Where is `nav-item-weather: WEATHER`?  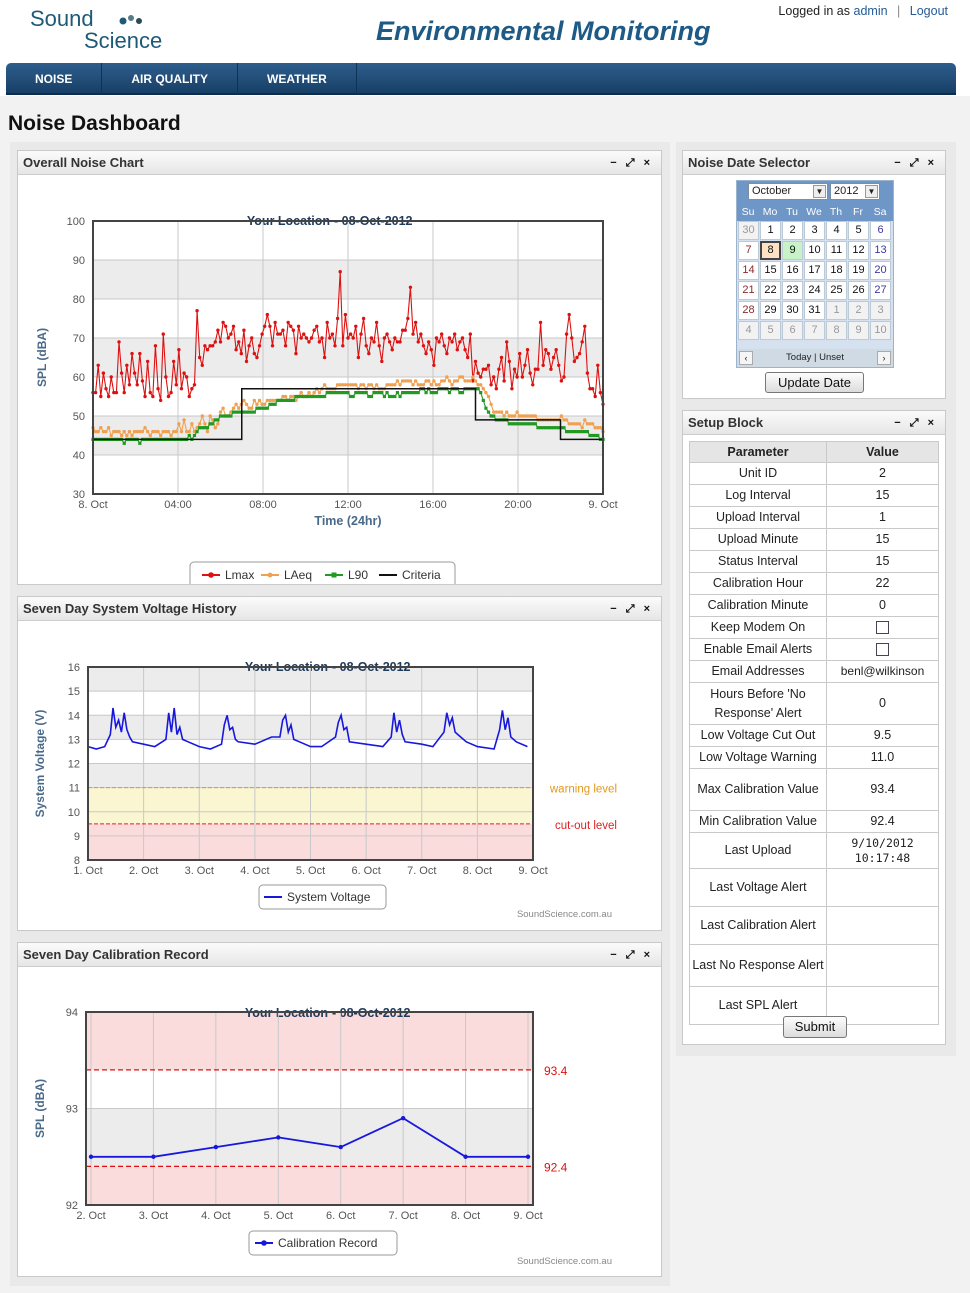
nav-item-weather: WEATHER is located at coordinates (297, 79).